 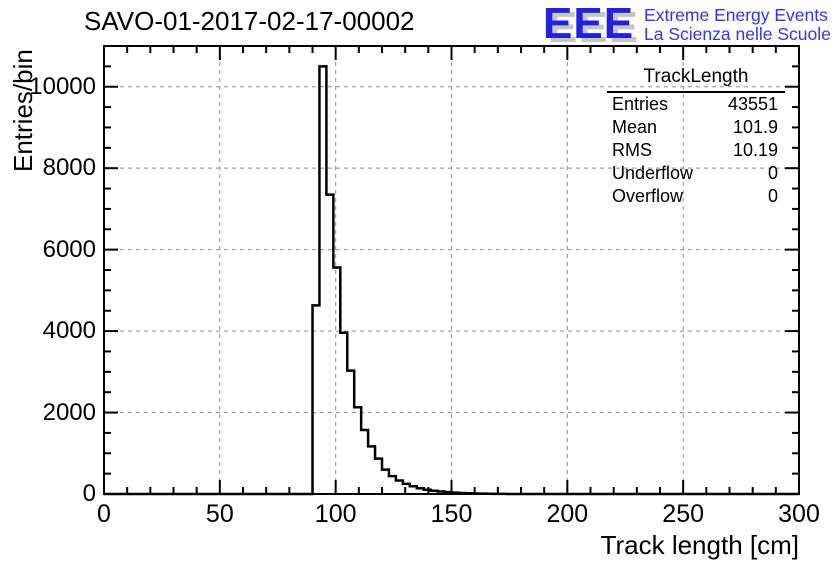 What do you see at coordinates (69, 168) in the screenshot?
I see `y-tick-label: 8000` at bounding box center [69, 168].